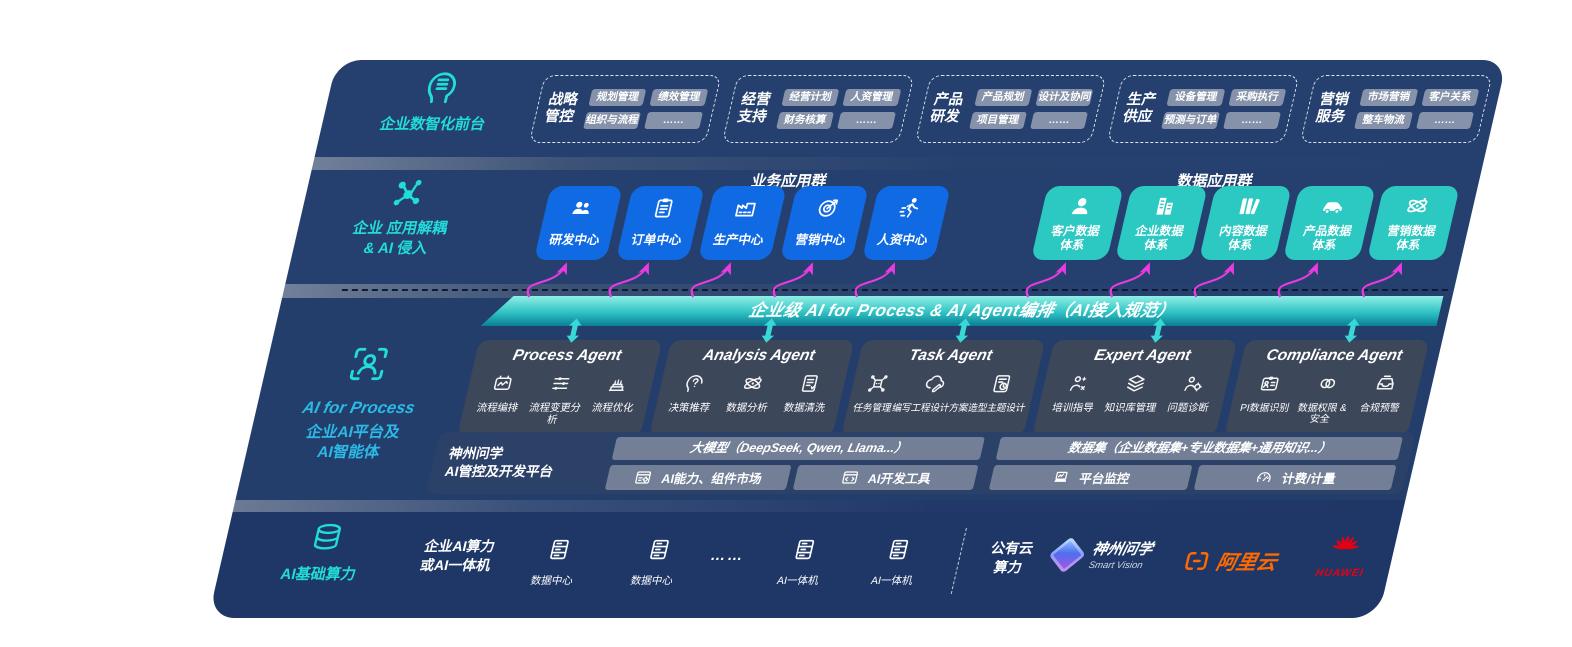 The image size is (1572, 647). I want to click on app-box-label: 营销中心, so click(820, 240).